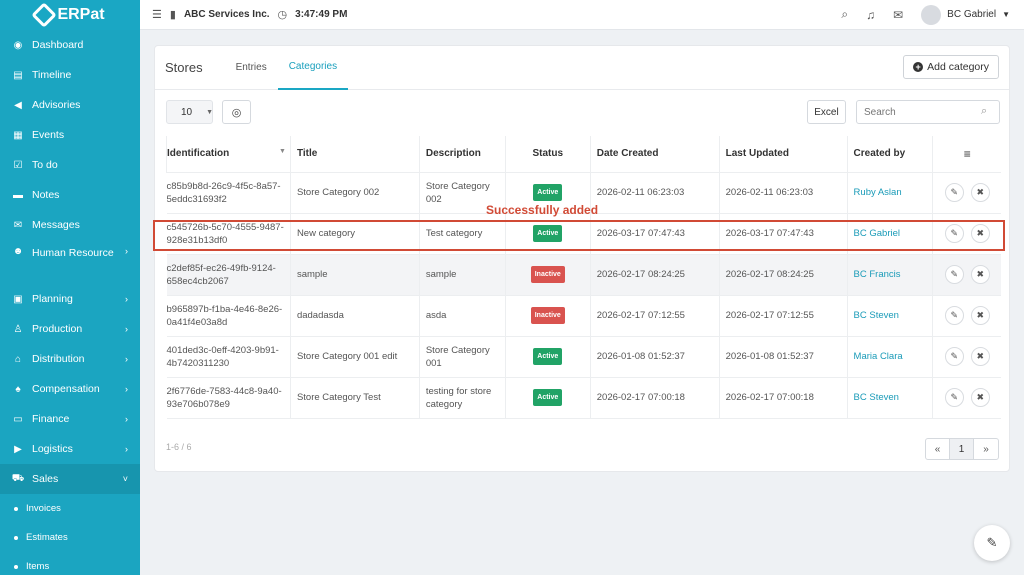  I want to click on column-header-identification: Identification ▼, so click(228, 154).